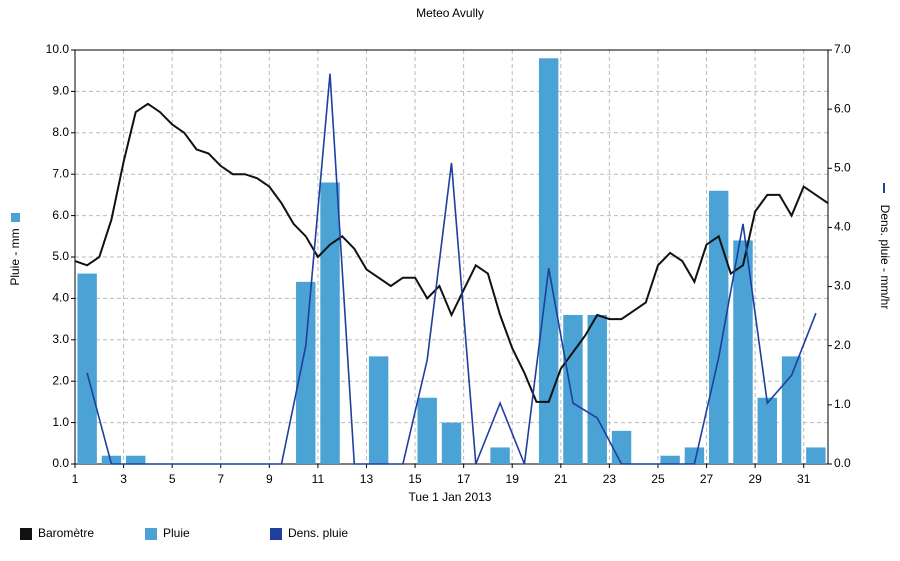 The height and width of the screenshot is (561, 900). I want to click on y-tick-label: 6.0, so click(60, 215).